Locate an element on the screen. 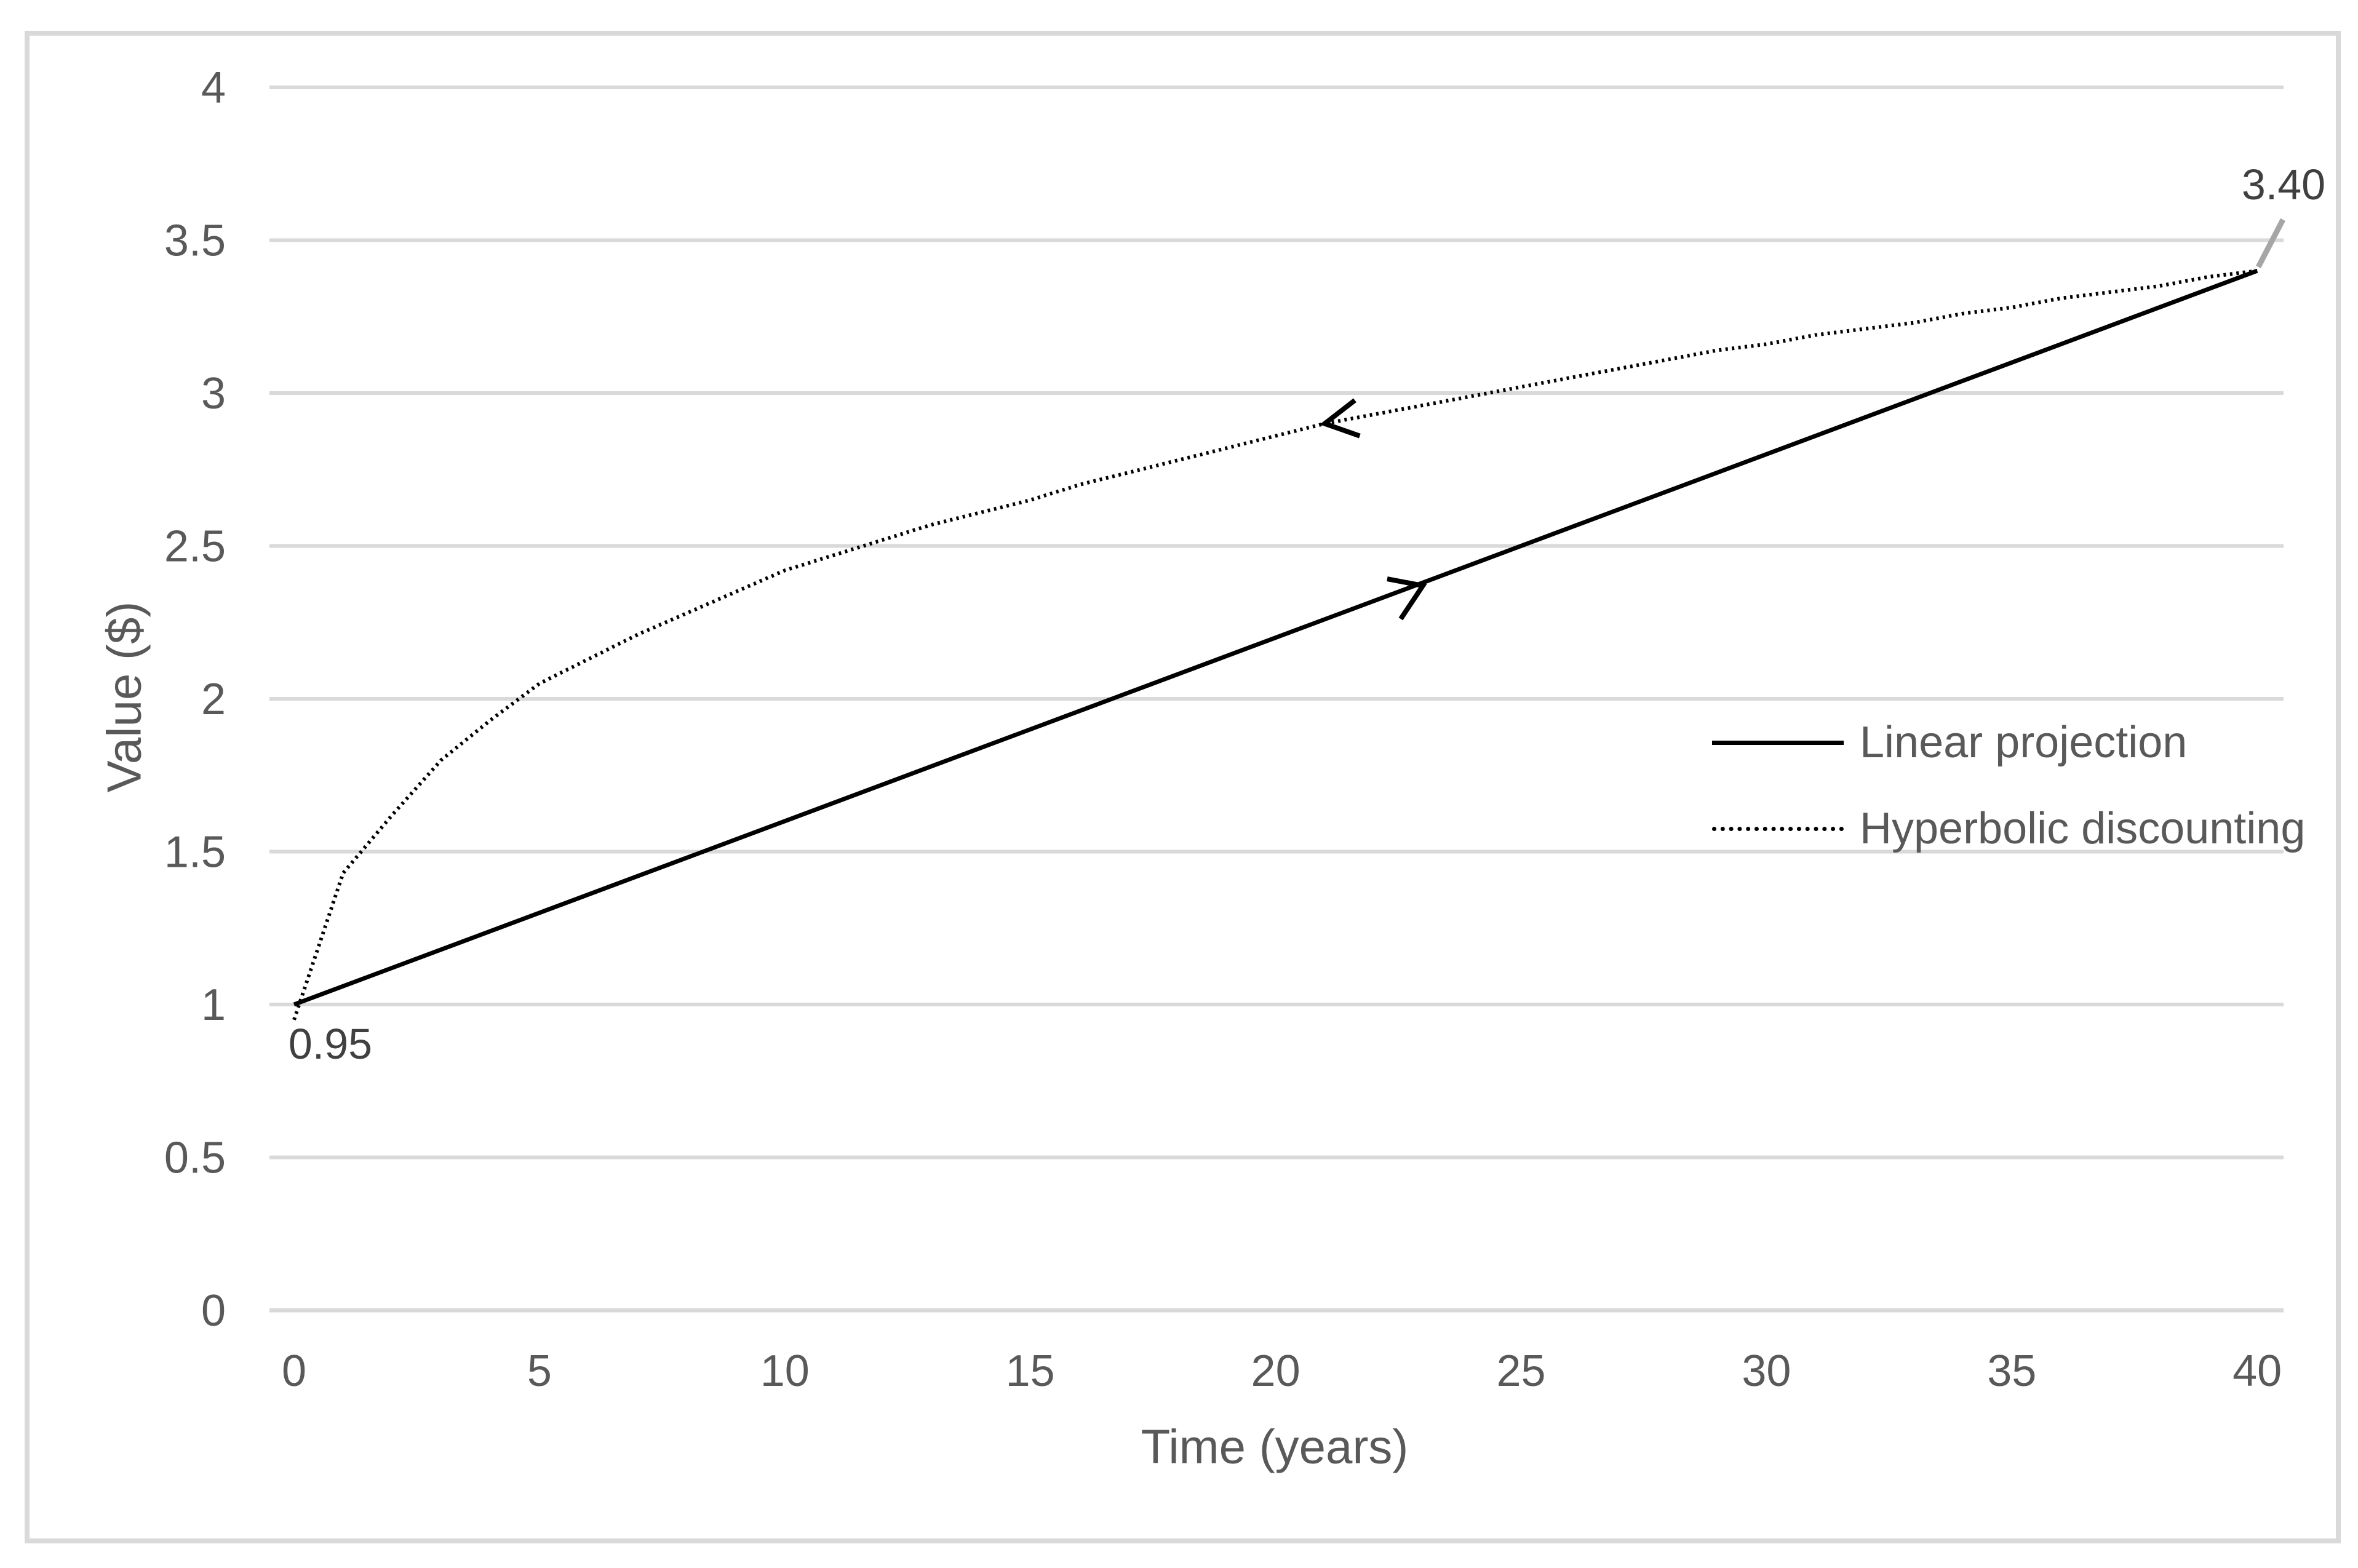 The width and height of the screenshot is (2358, 1568). y-tick-label: 0 is located at coordinates (213, 1311).